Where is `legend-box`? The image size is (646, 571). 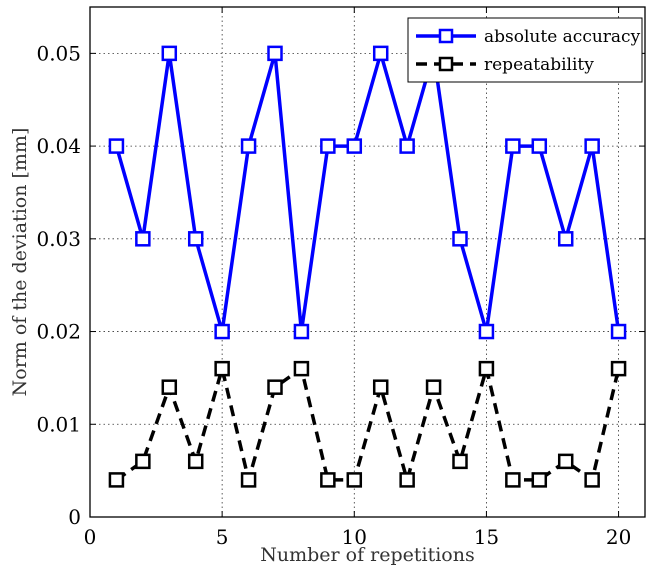 legend-box is located at coordinates (525, 50).